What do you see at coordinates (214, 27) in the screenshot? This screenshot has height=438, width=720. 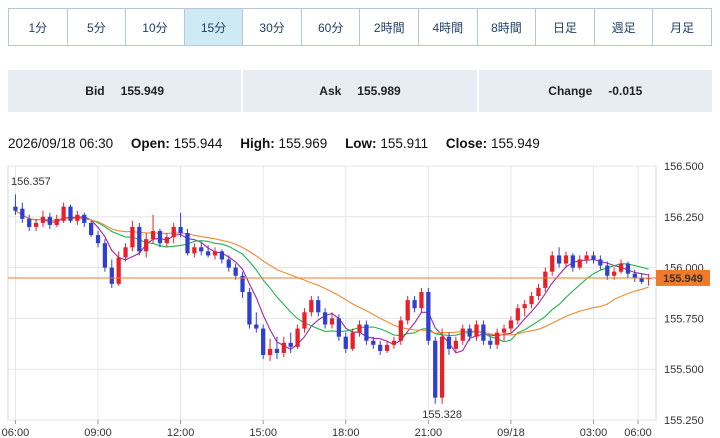 I see `timeframe-button-3: 15分` at bounding box center [214, 27].